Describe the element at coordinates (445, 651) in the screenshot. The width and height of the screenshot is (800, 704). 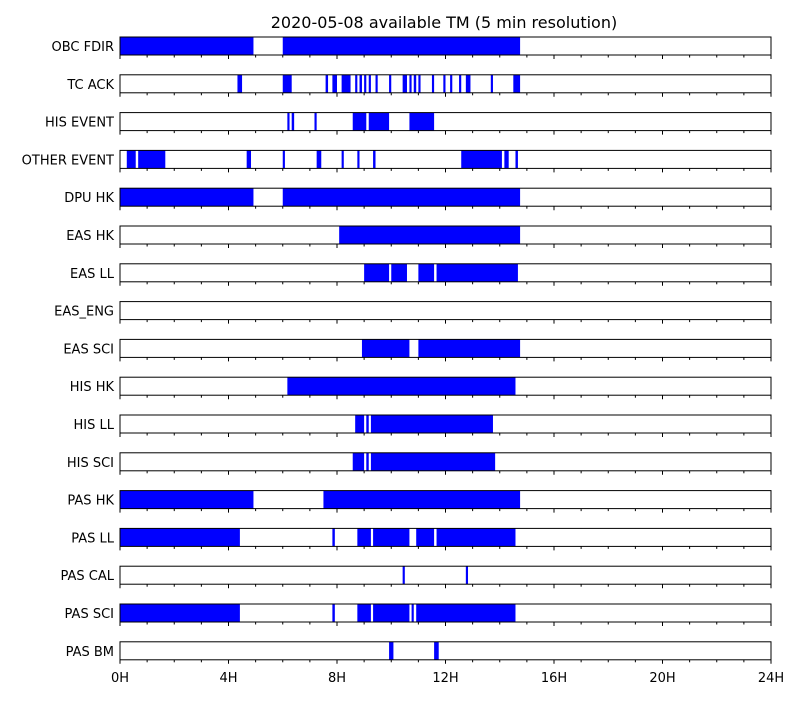
I see `row-frame-pas-bm` at that location.